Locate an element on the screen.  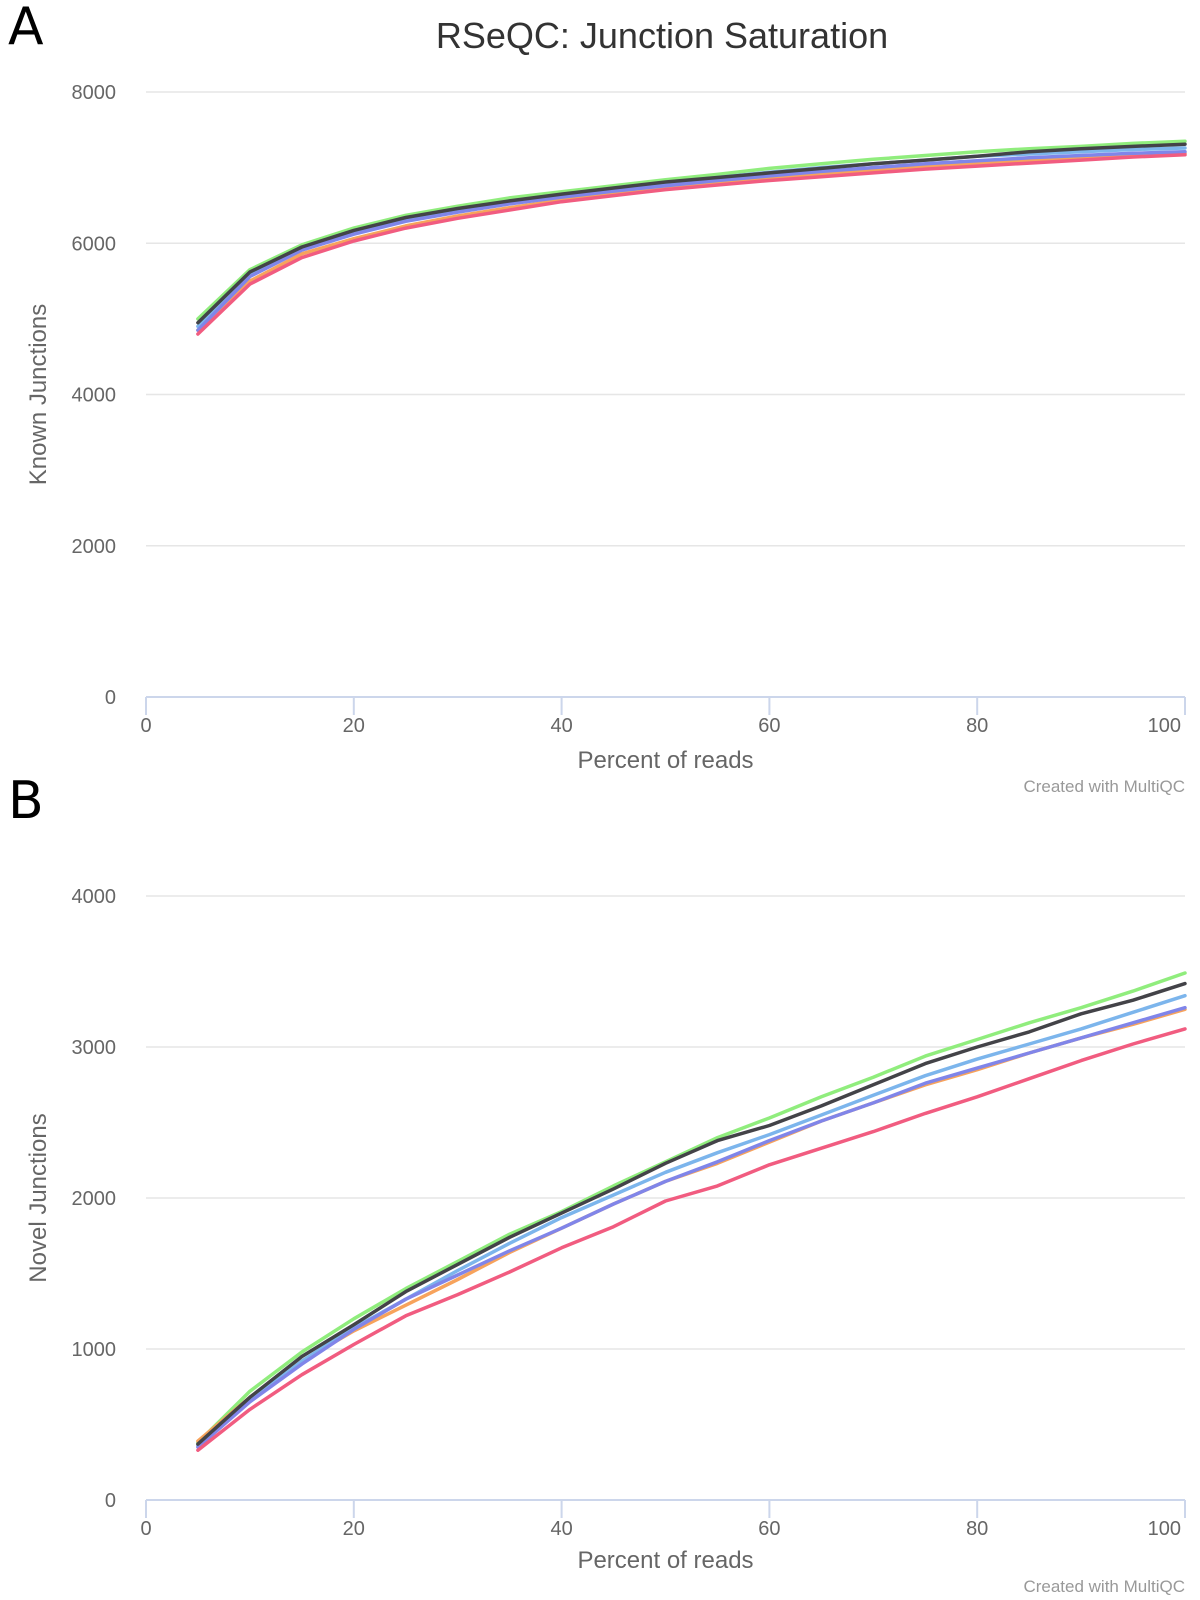
novel-x-tick-label: 20 is located at coordinates (354, 1529).